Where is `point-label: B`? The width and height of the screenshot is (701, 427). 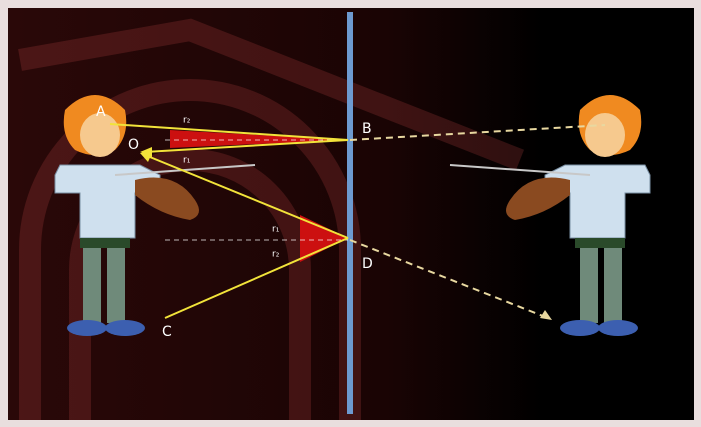
point-label: B is located at coordinates (367, 129).